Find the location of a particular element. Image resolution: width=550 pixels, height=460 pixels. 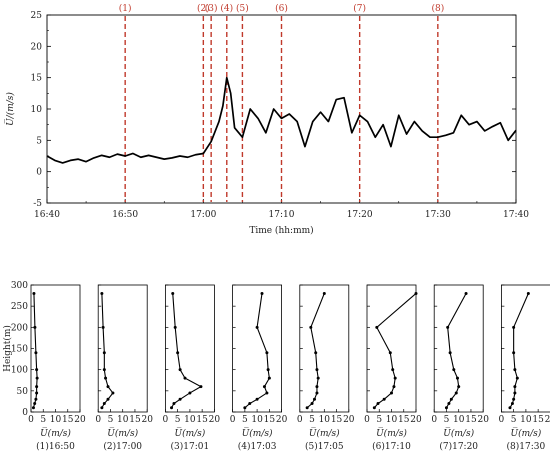

profile-caption: (6)17:10 is located at coordinates (391, 446).